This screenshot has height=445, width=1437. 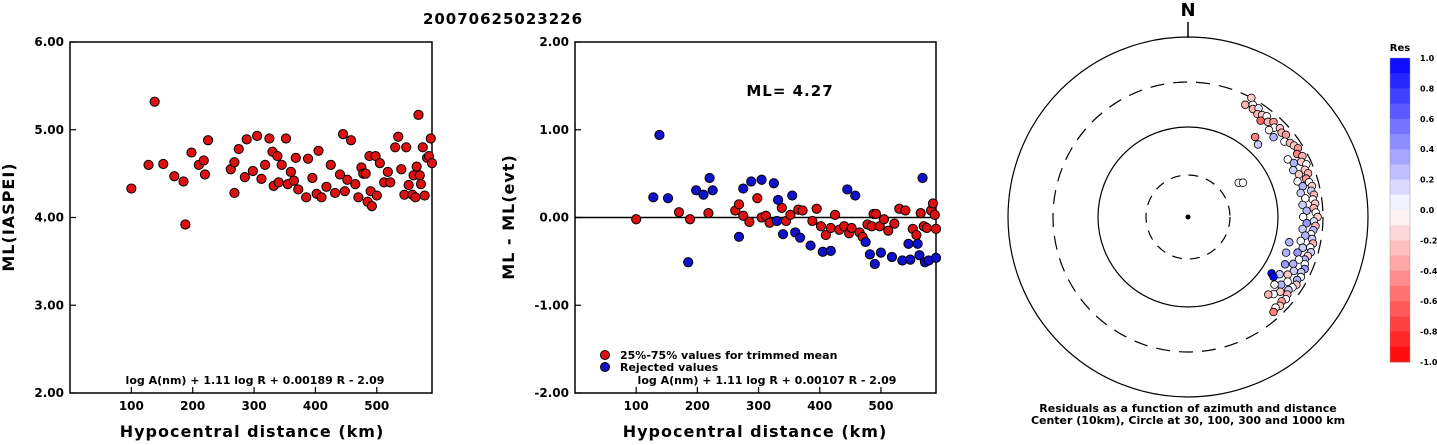 I want to click on colorbar-tick-label: -0.4, so click(x=1428, y=271).